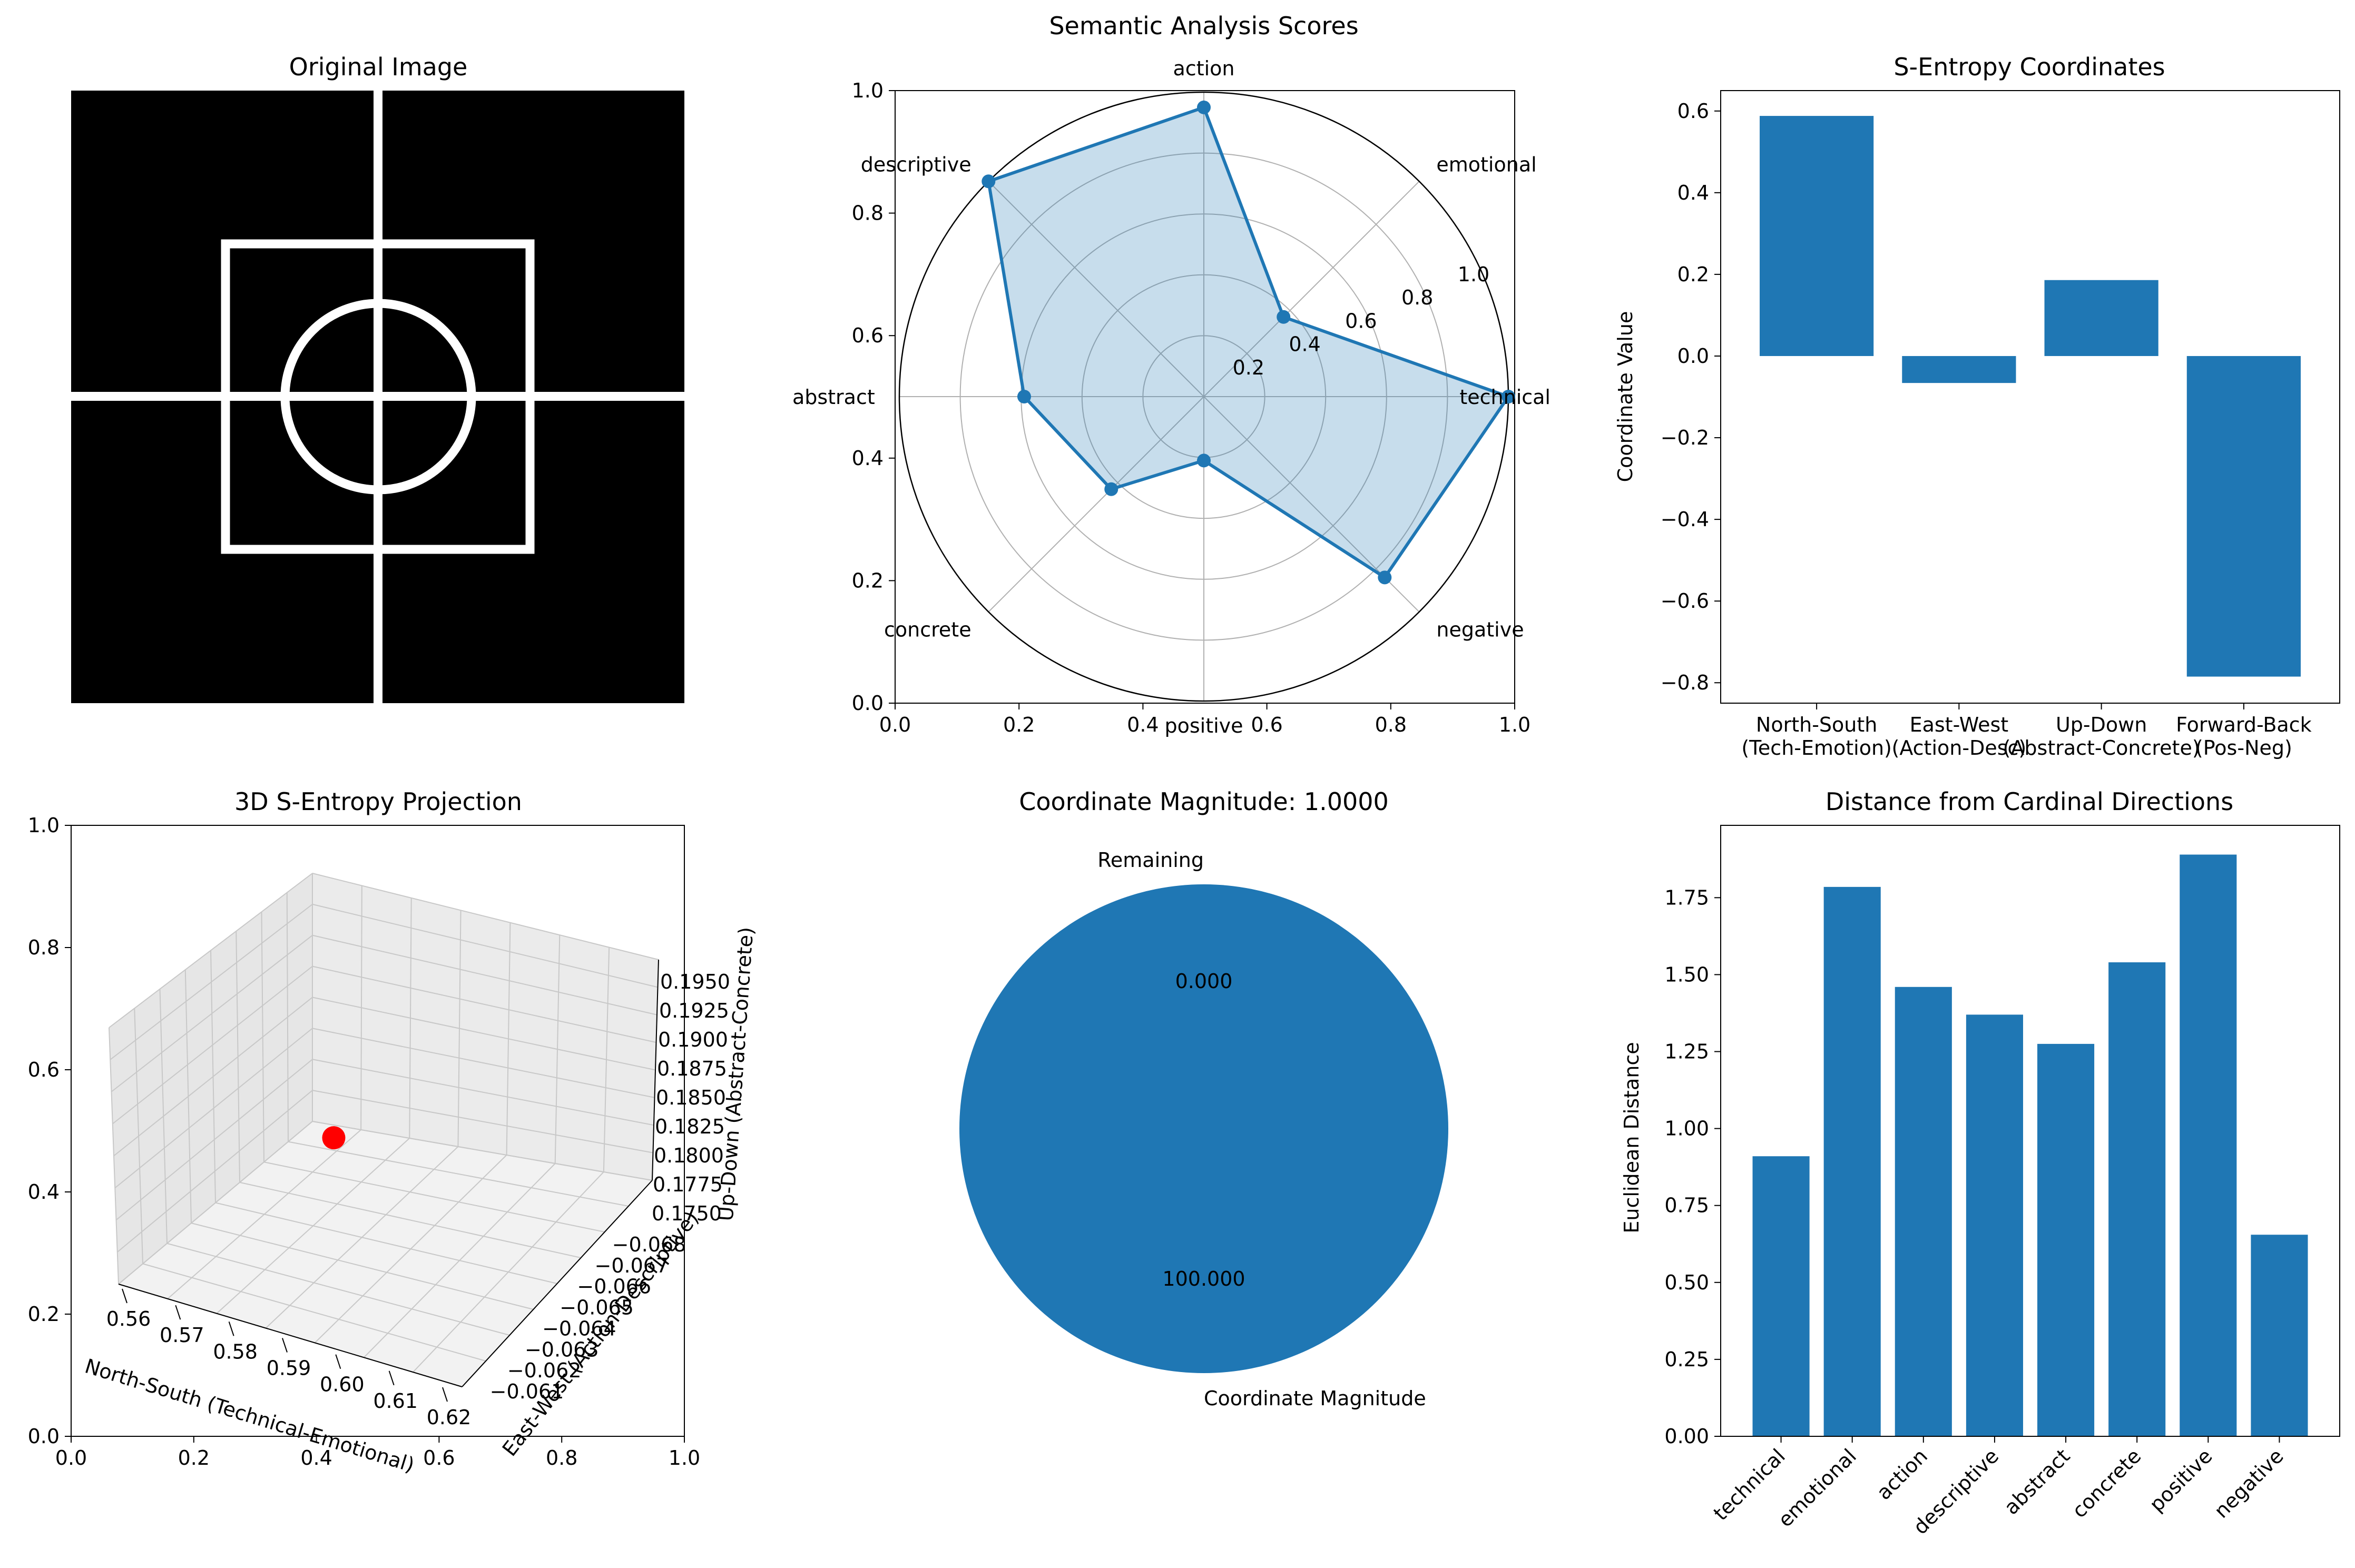 The image size is (2355, 1568). I want to click on x-tick-label: 0.61, so click(395, 1401).